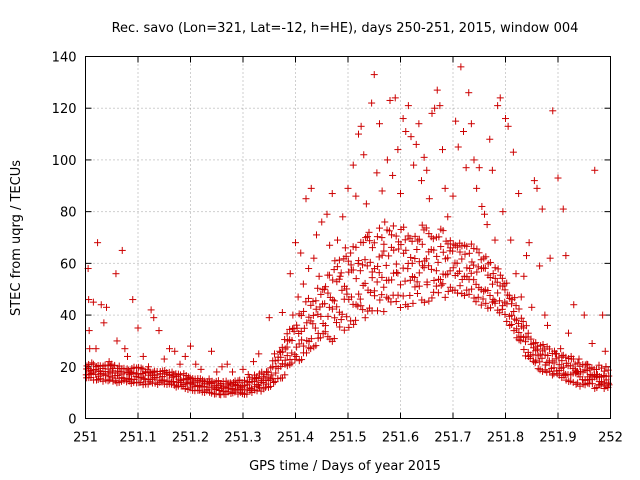  What do you see at coordinates (137, 438) in the screenshot?
I see `x-tick-label: 251.1` at bounding box center [137, 438].